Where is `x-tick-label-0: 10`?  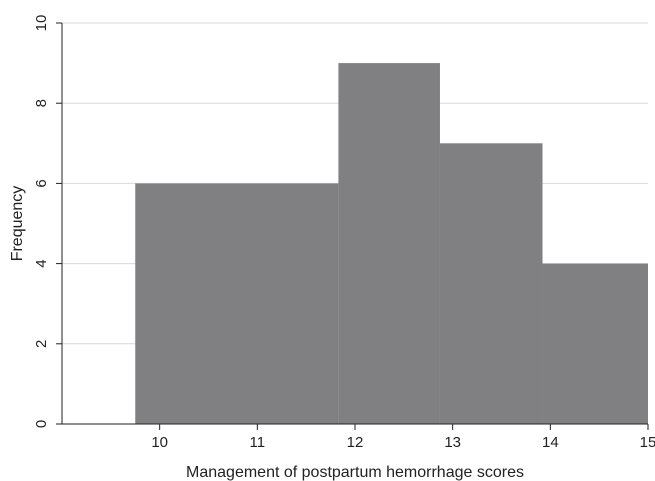 x-tick-label-0: 10 is located at coordinates (159, 442).